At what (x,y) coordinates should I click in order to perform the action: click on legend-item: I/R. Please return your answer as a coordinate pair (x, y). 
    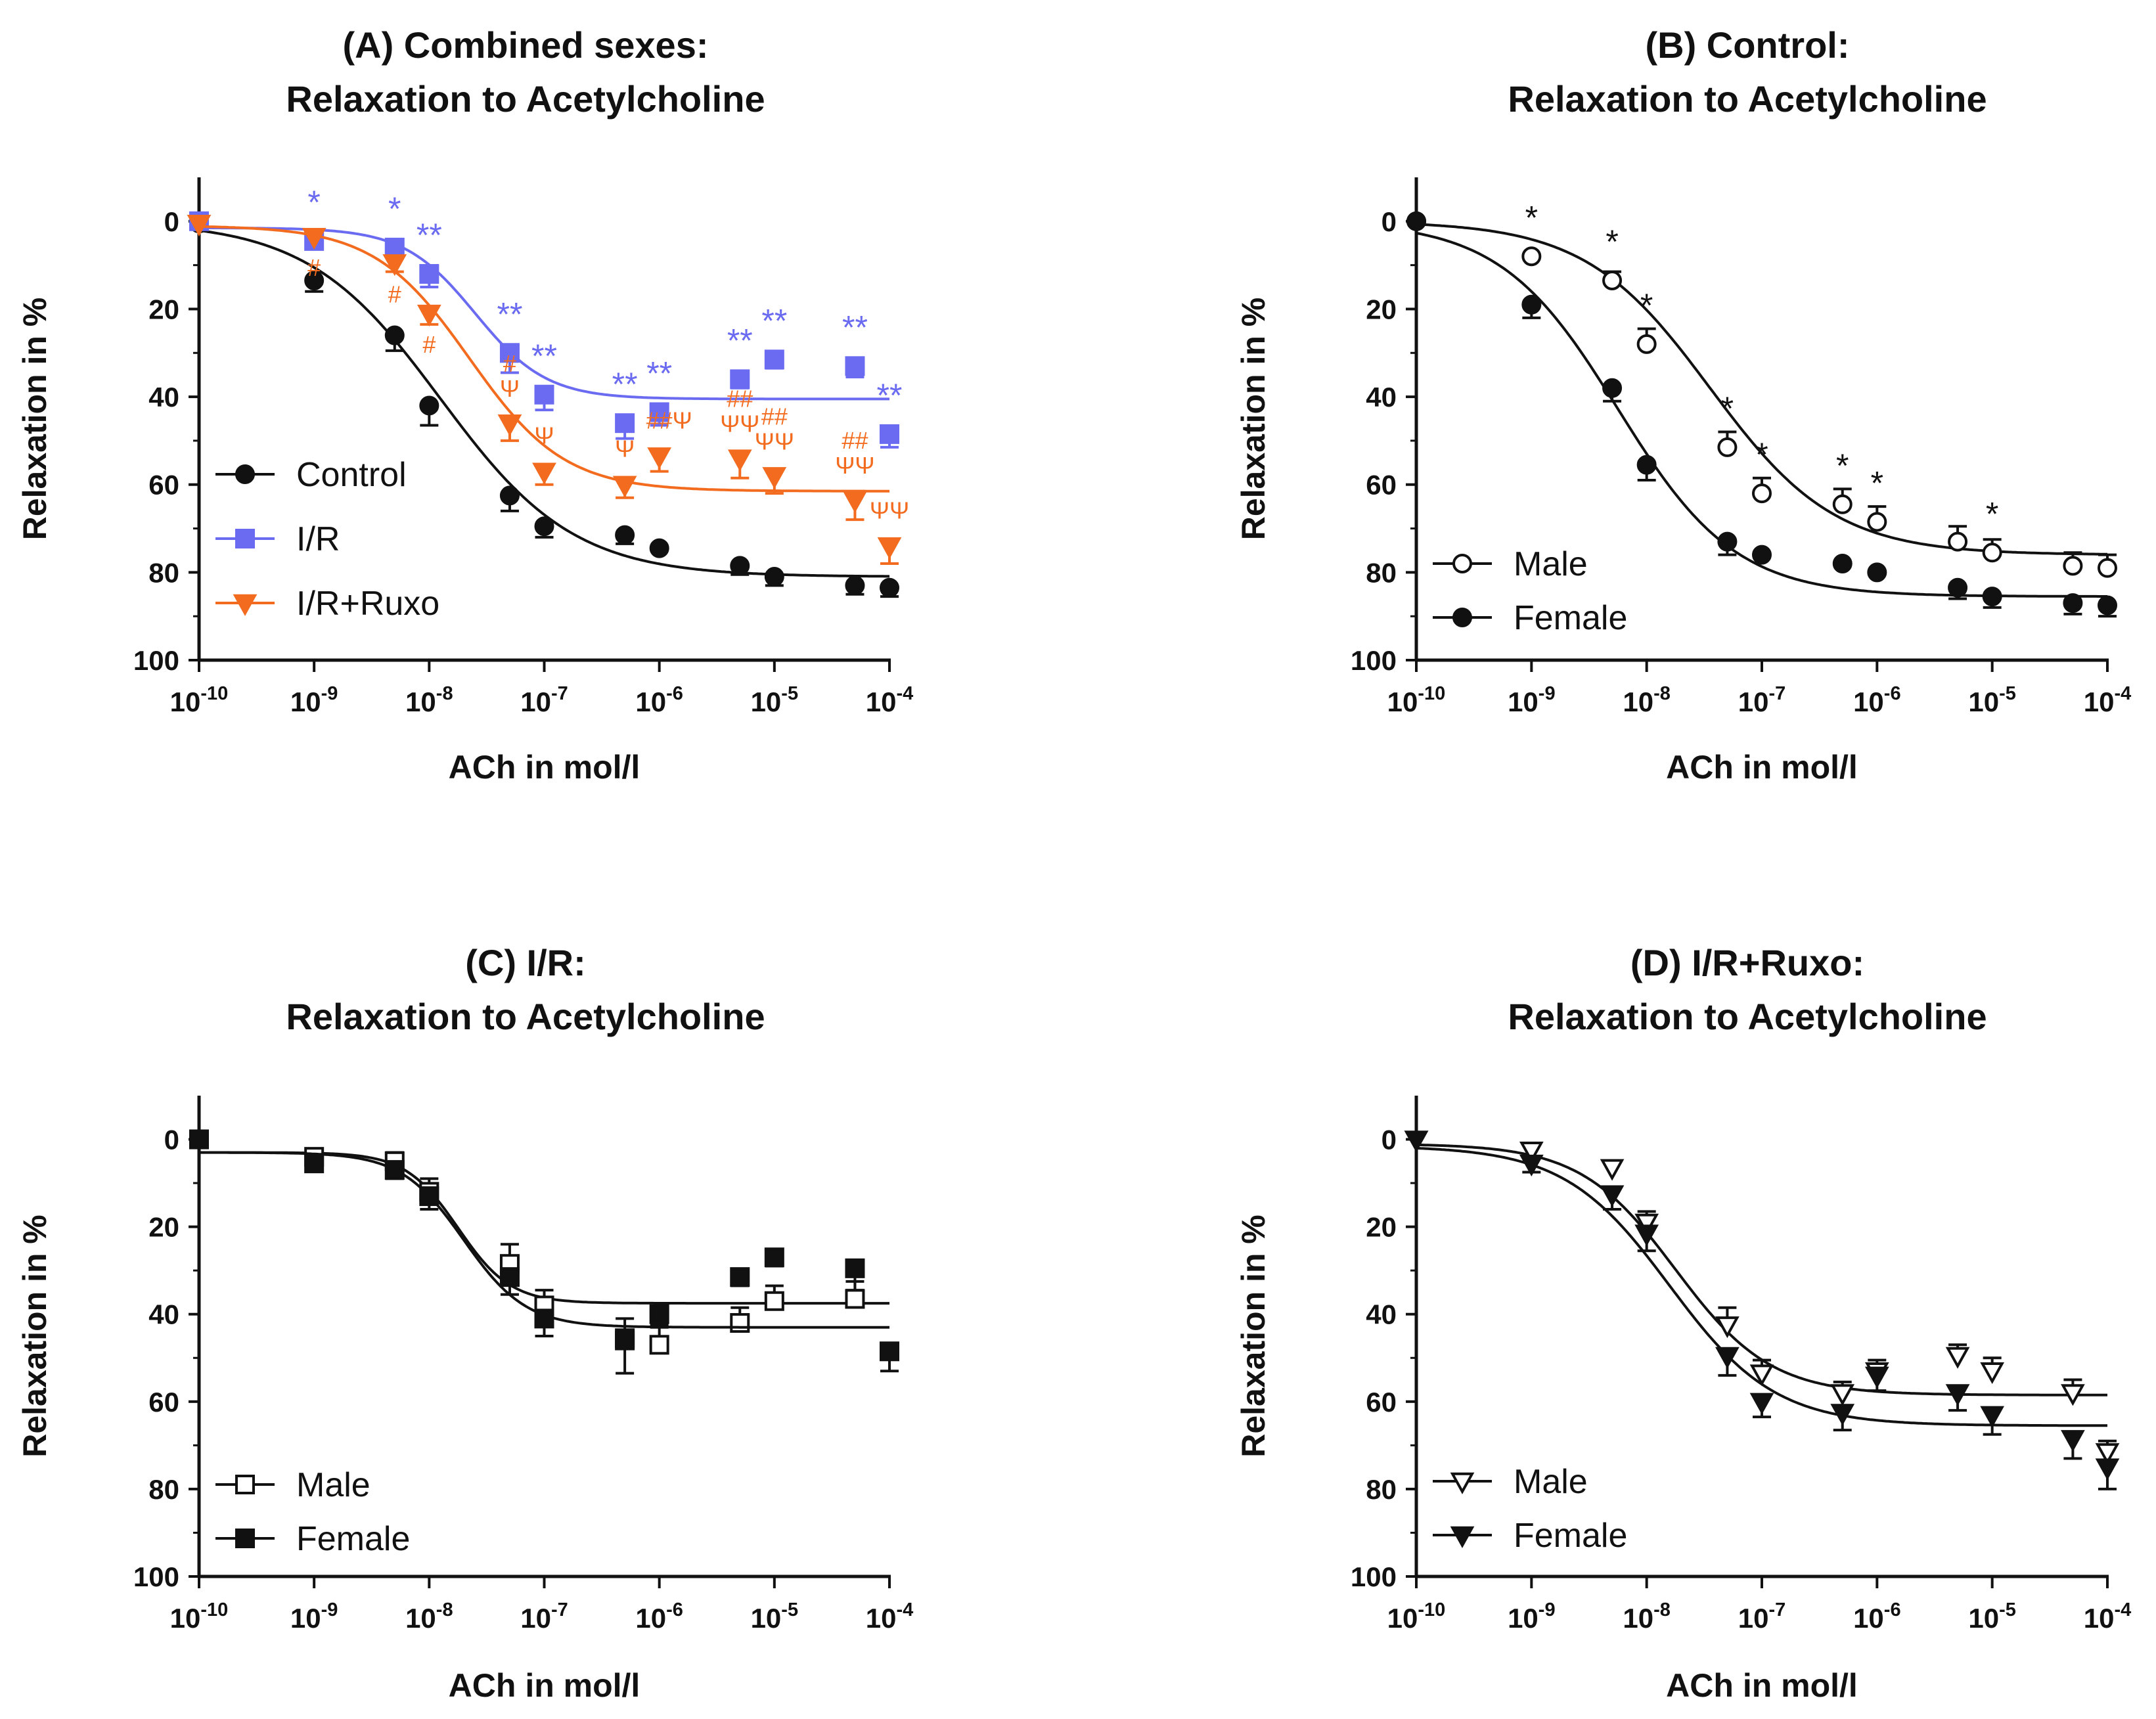
    Looking at the image, I should click on (277, 539).